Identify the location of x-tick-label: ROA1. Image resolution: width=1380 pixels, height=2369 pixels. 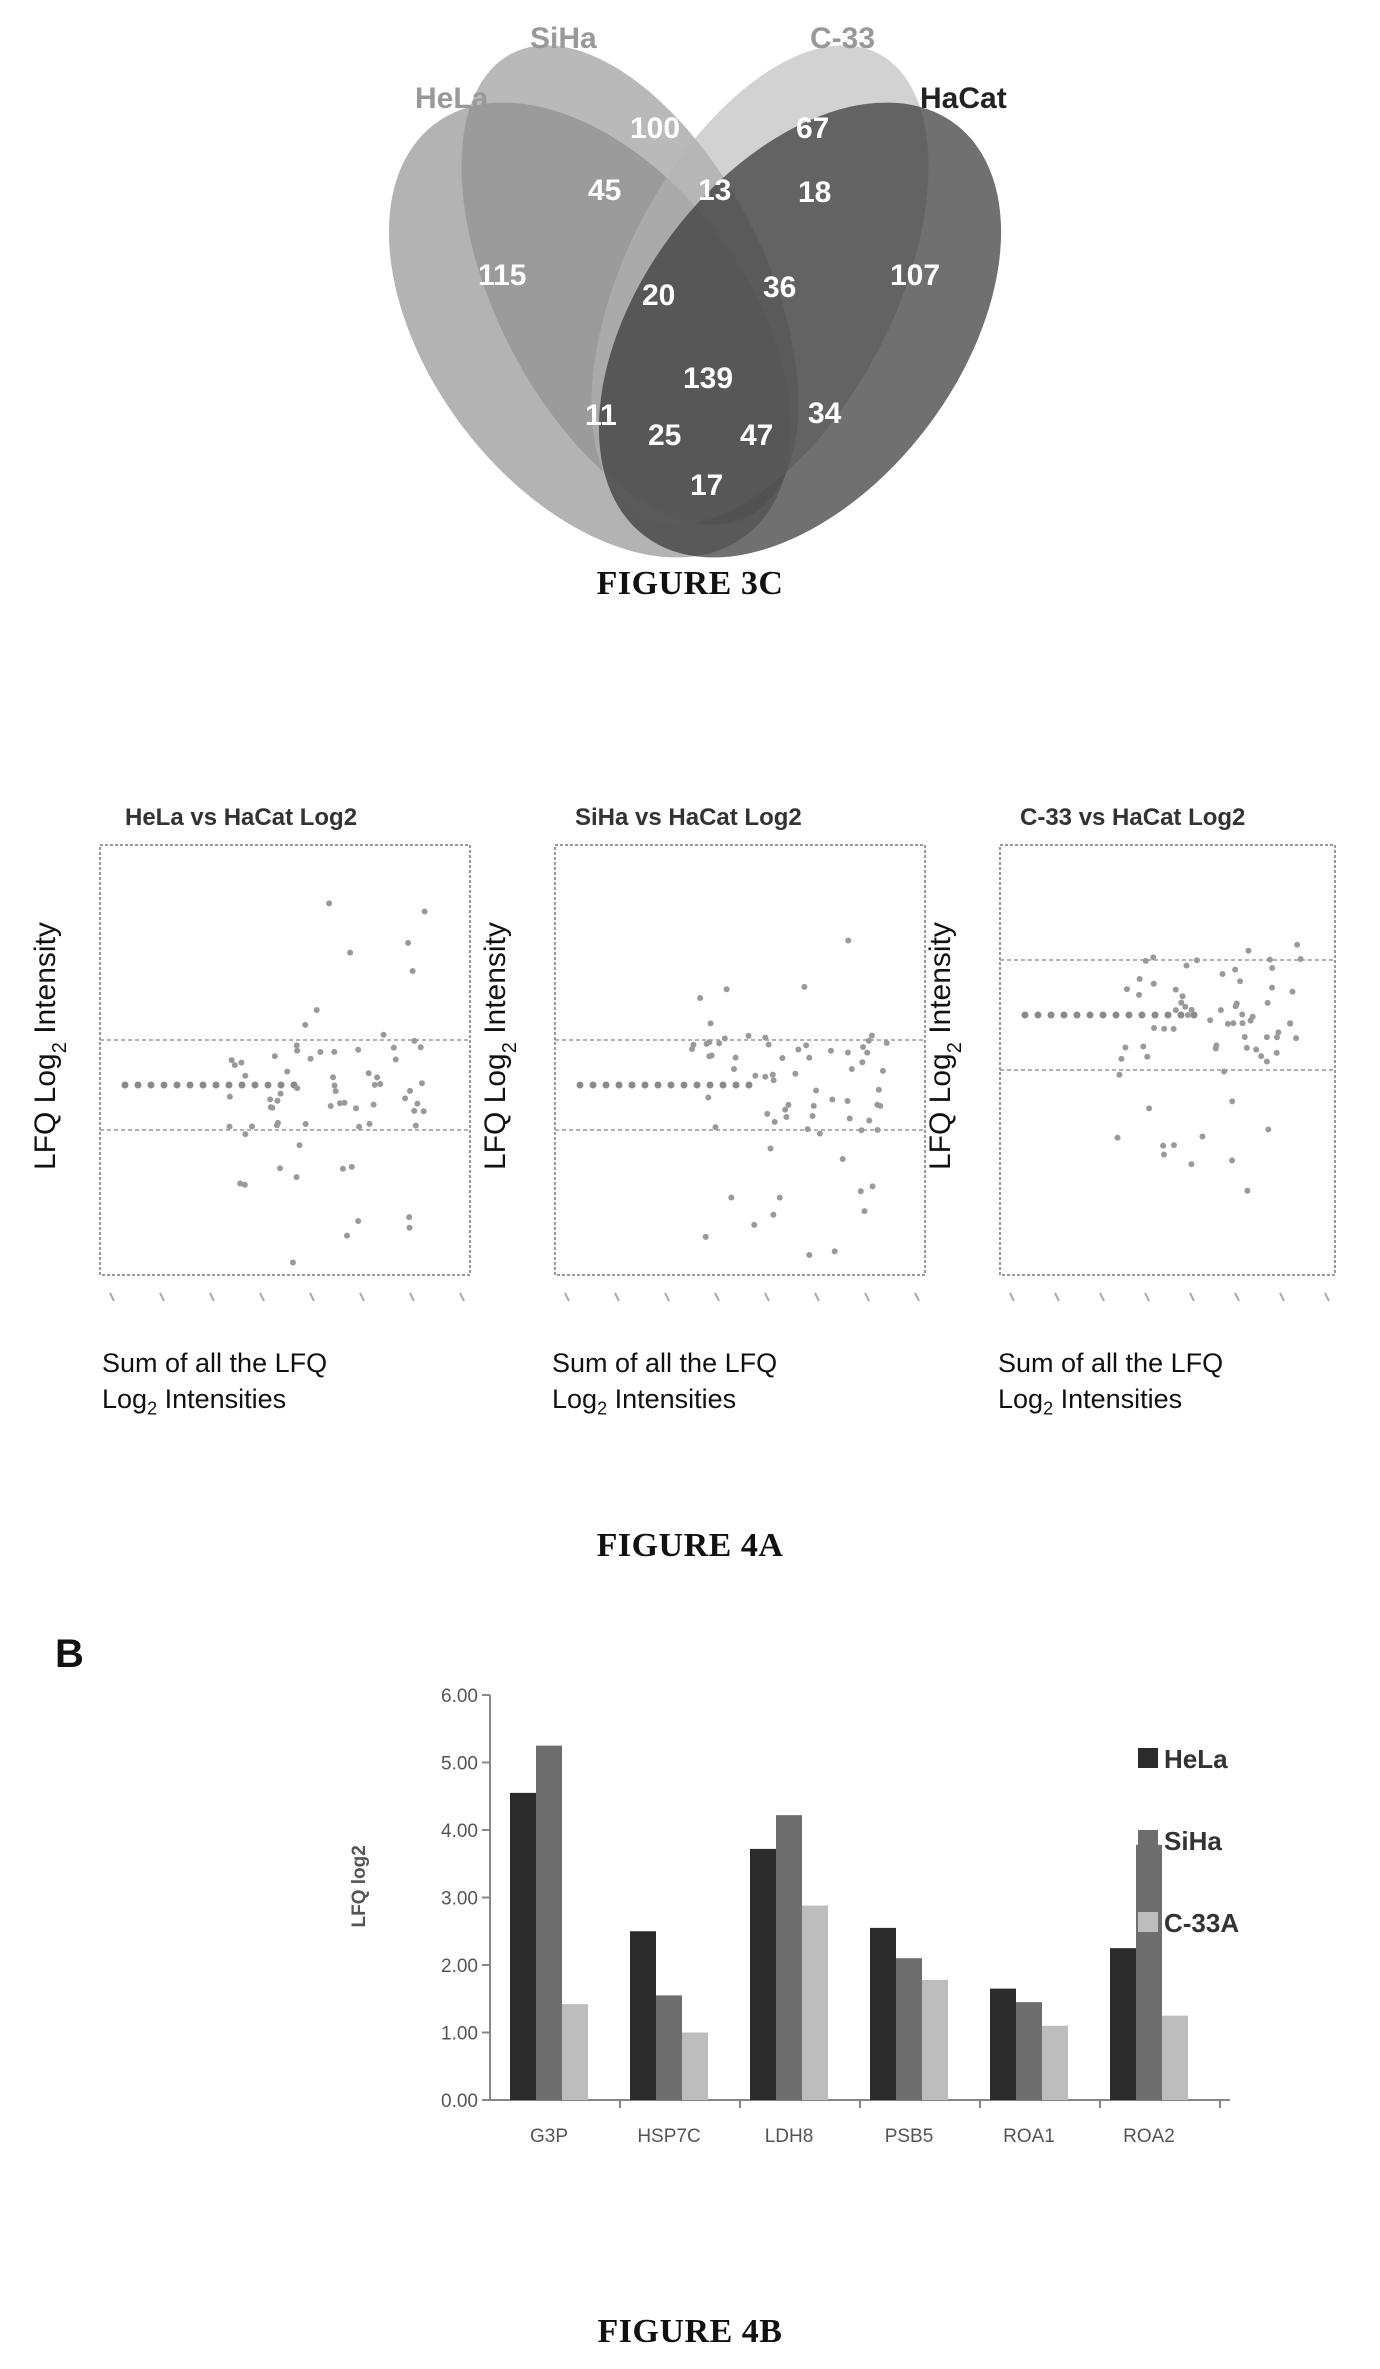
(1029, 2136).